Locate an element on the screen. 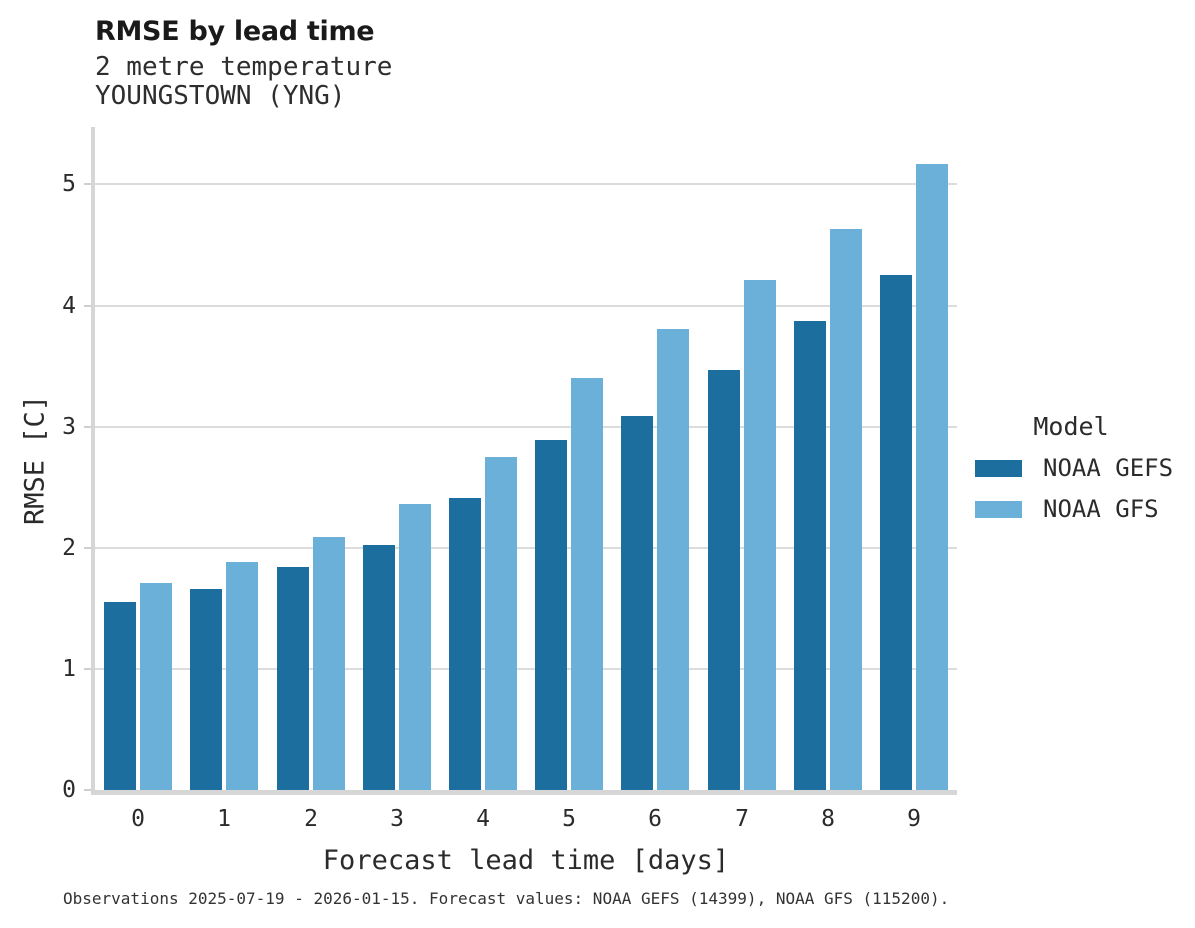 This screenshot has height=928, width=1195. x-tick-label-9: 9 is located at coordinates (914, 819).